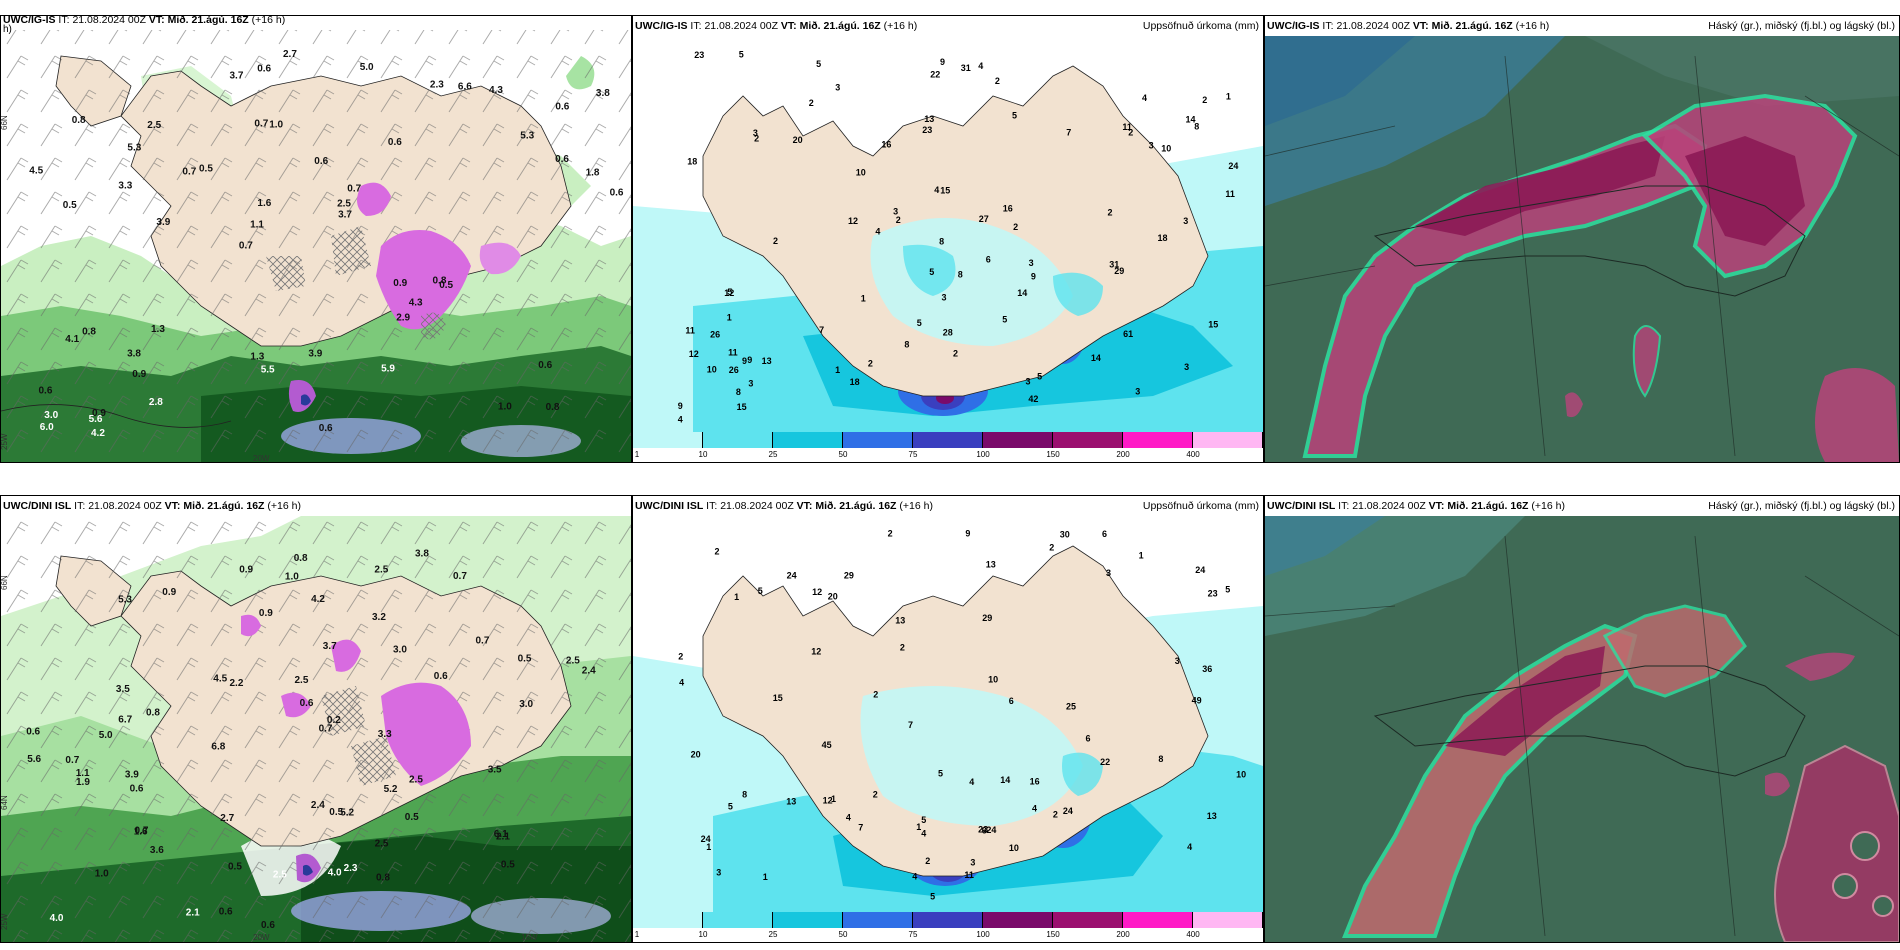 The image size is (1900, 950). Describe the element at coordinates (948, 447) in the screenshot. I see `colorbar: 1 10 25 50 75 100 150 200 400` at that location.